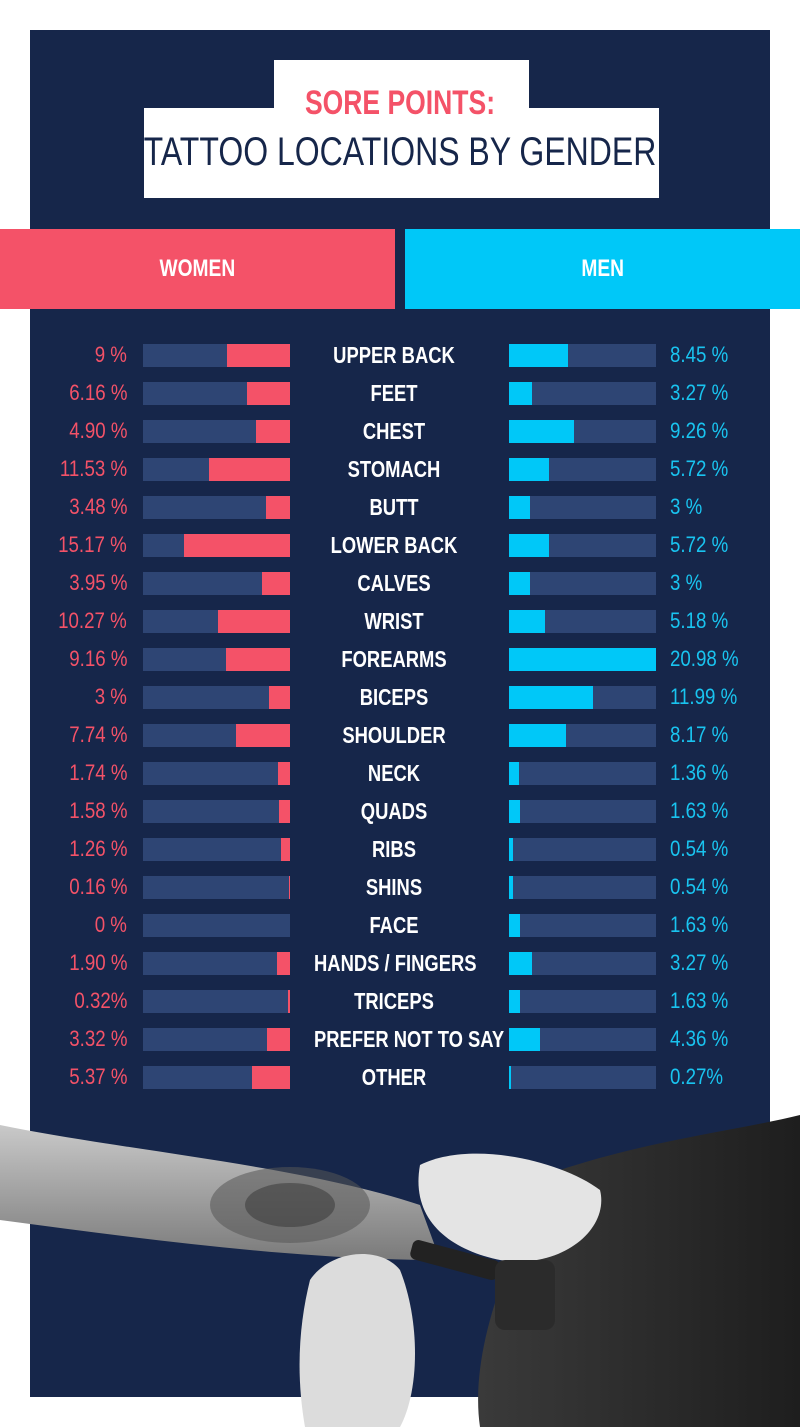 Image resolution: width=800 pixels, height=1427 pixels. Describe the element at coordinates (400, 925) in the screenshot. I see `chart-row: 0 % FACE 1.63 %` at that location.